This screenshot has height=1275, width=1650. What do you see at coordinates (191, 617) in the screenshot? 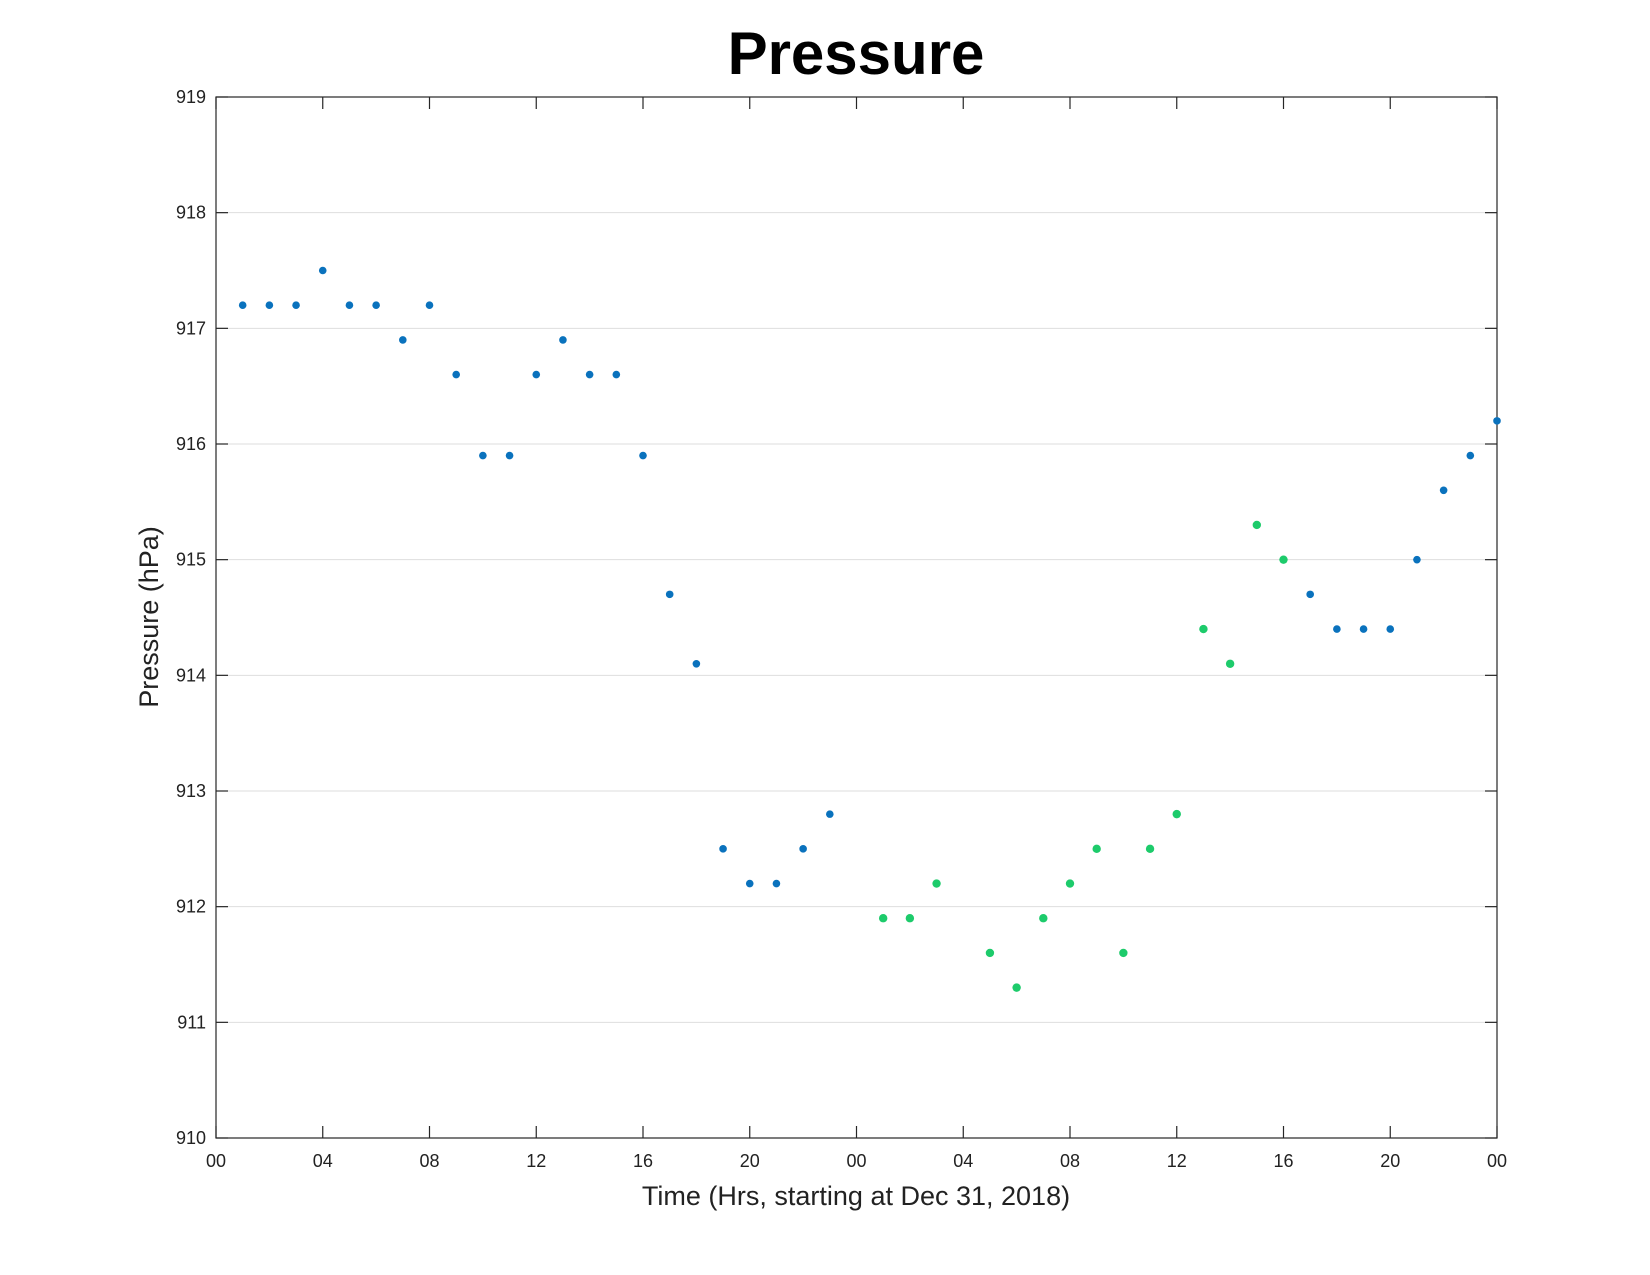
I see `y-tick-labels: 910 911 912 913 914 915 916 917 918 919` at bounding box center [191, 617].